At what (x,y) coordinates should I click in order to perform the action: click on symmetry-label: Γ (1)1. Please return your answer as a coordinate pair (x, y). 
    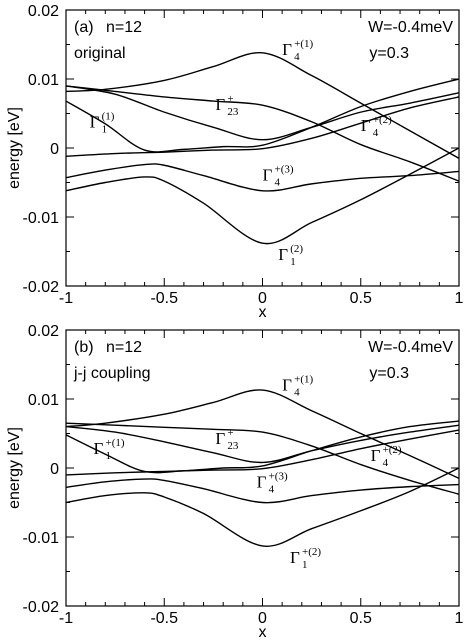
    Looking at the image, I should click on (102, 122).